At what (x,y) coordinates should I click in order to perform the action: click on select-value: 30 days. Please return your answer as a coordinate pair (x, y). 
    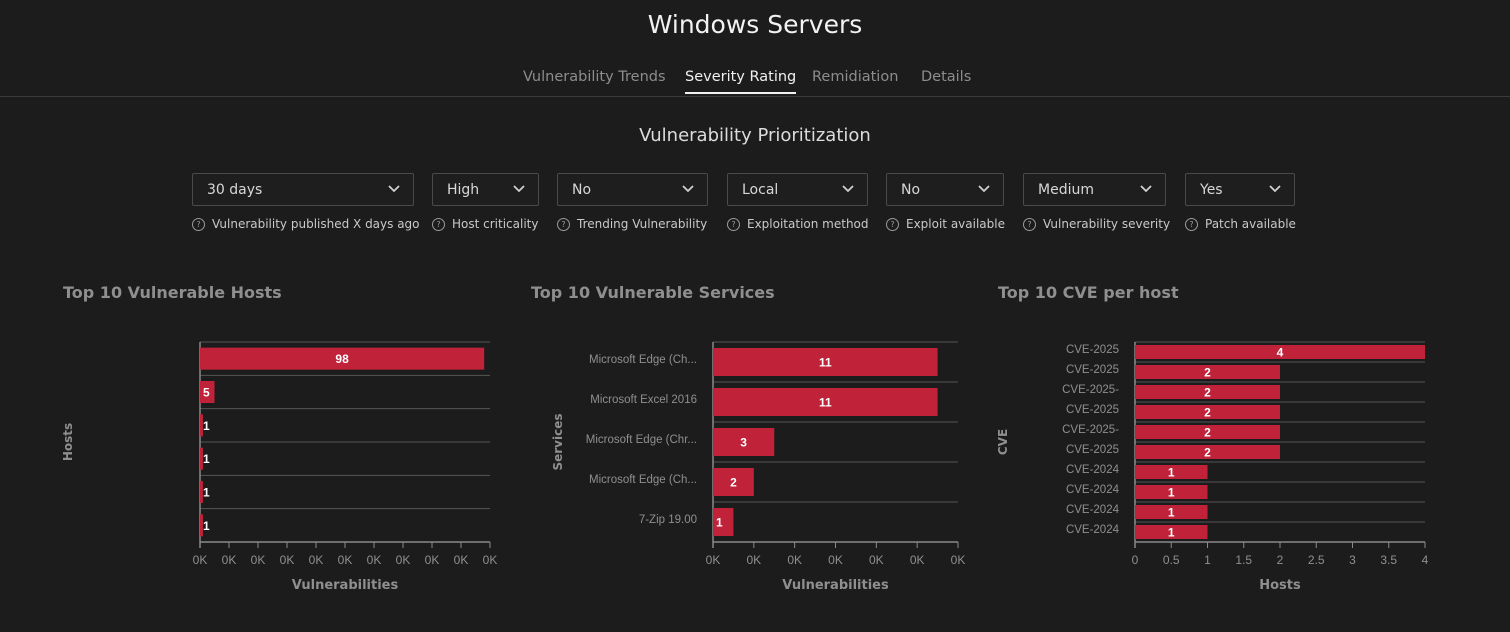
    Looking at the image, I should click on (235, 190).